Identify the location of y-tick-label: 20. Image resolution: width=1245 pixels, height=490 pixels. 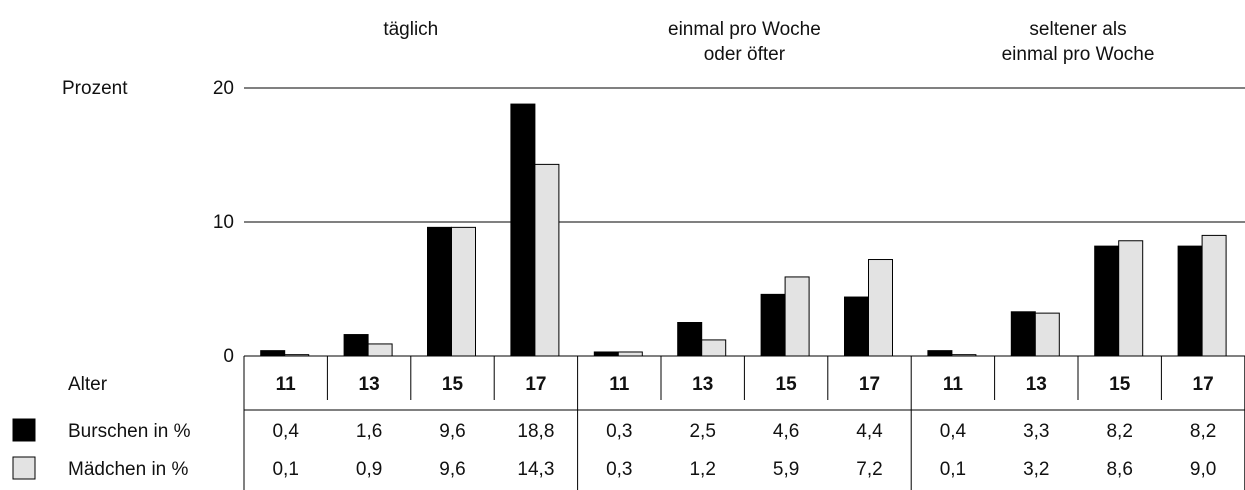
(223, 88).